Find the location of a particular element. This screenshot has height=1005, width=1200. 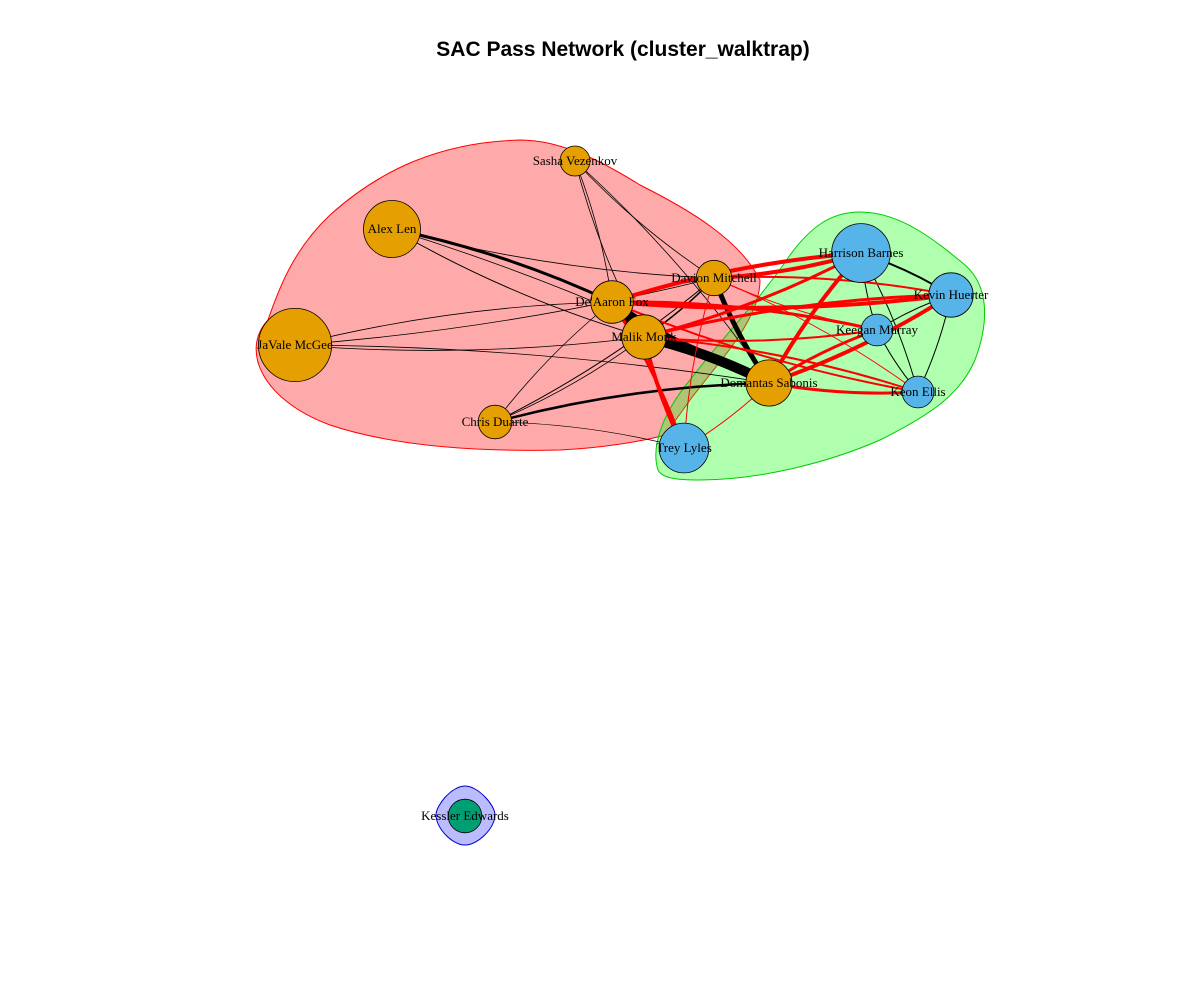

node-ellis is located at coordinates (918, 392).